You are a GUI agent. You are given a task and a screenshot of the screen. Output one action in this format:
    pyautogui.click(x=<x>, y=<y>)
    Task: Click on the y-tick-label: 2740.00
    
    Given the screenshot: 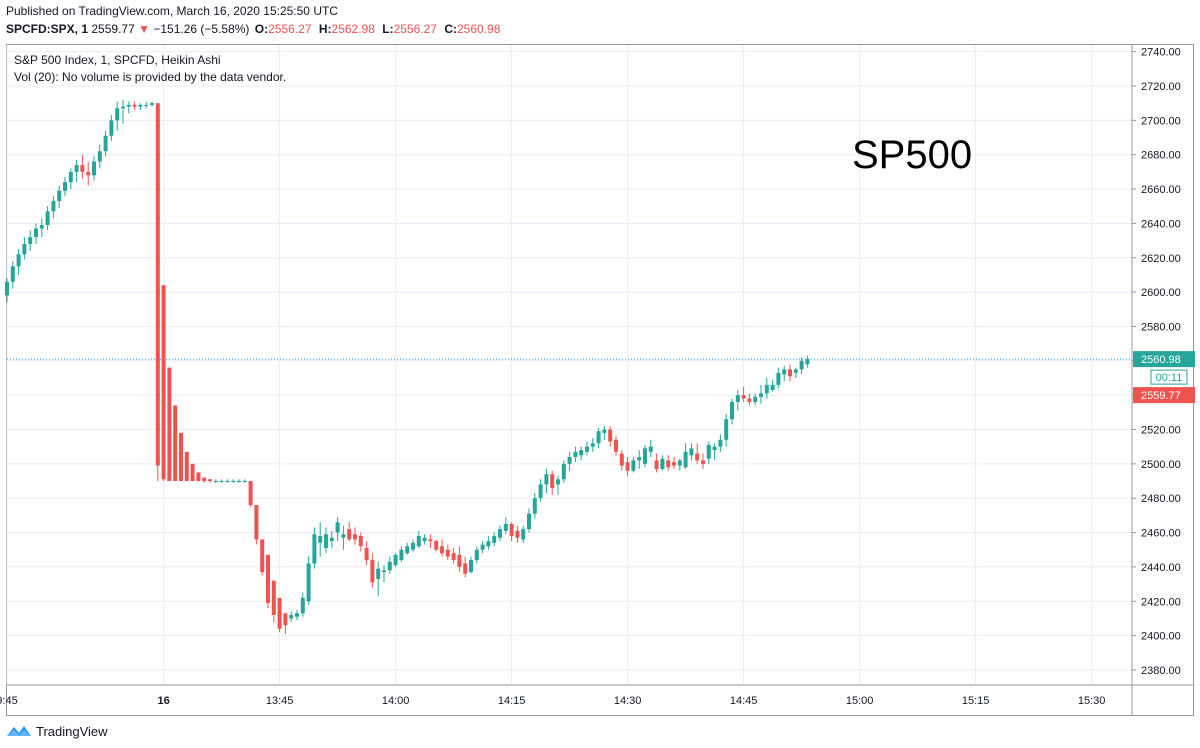 What is the action you would take?
    pyautogui.click(x=1161, y=53)
    